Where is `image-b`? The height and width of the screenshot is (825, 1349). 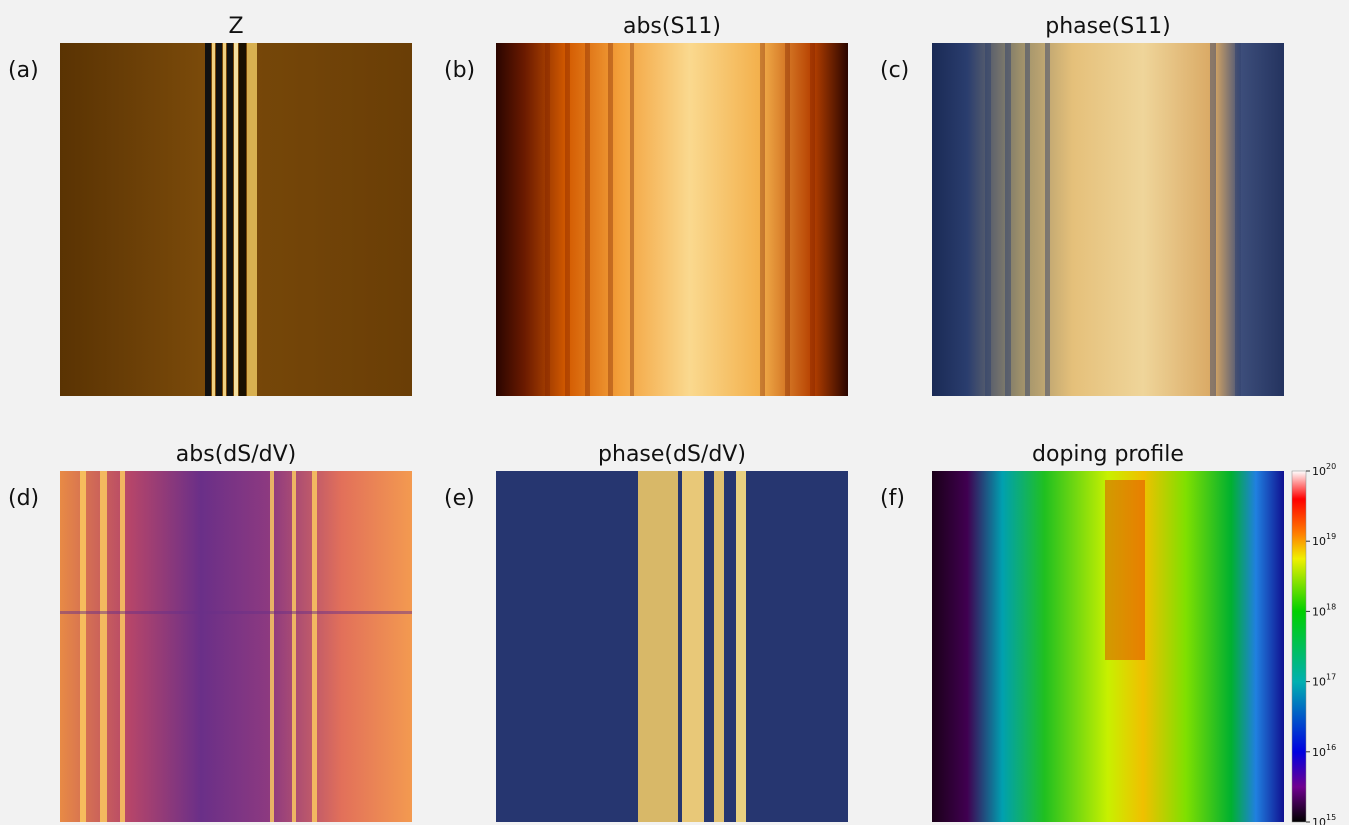
image-b is located at coordinates (672, 219).